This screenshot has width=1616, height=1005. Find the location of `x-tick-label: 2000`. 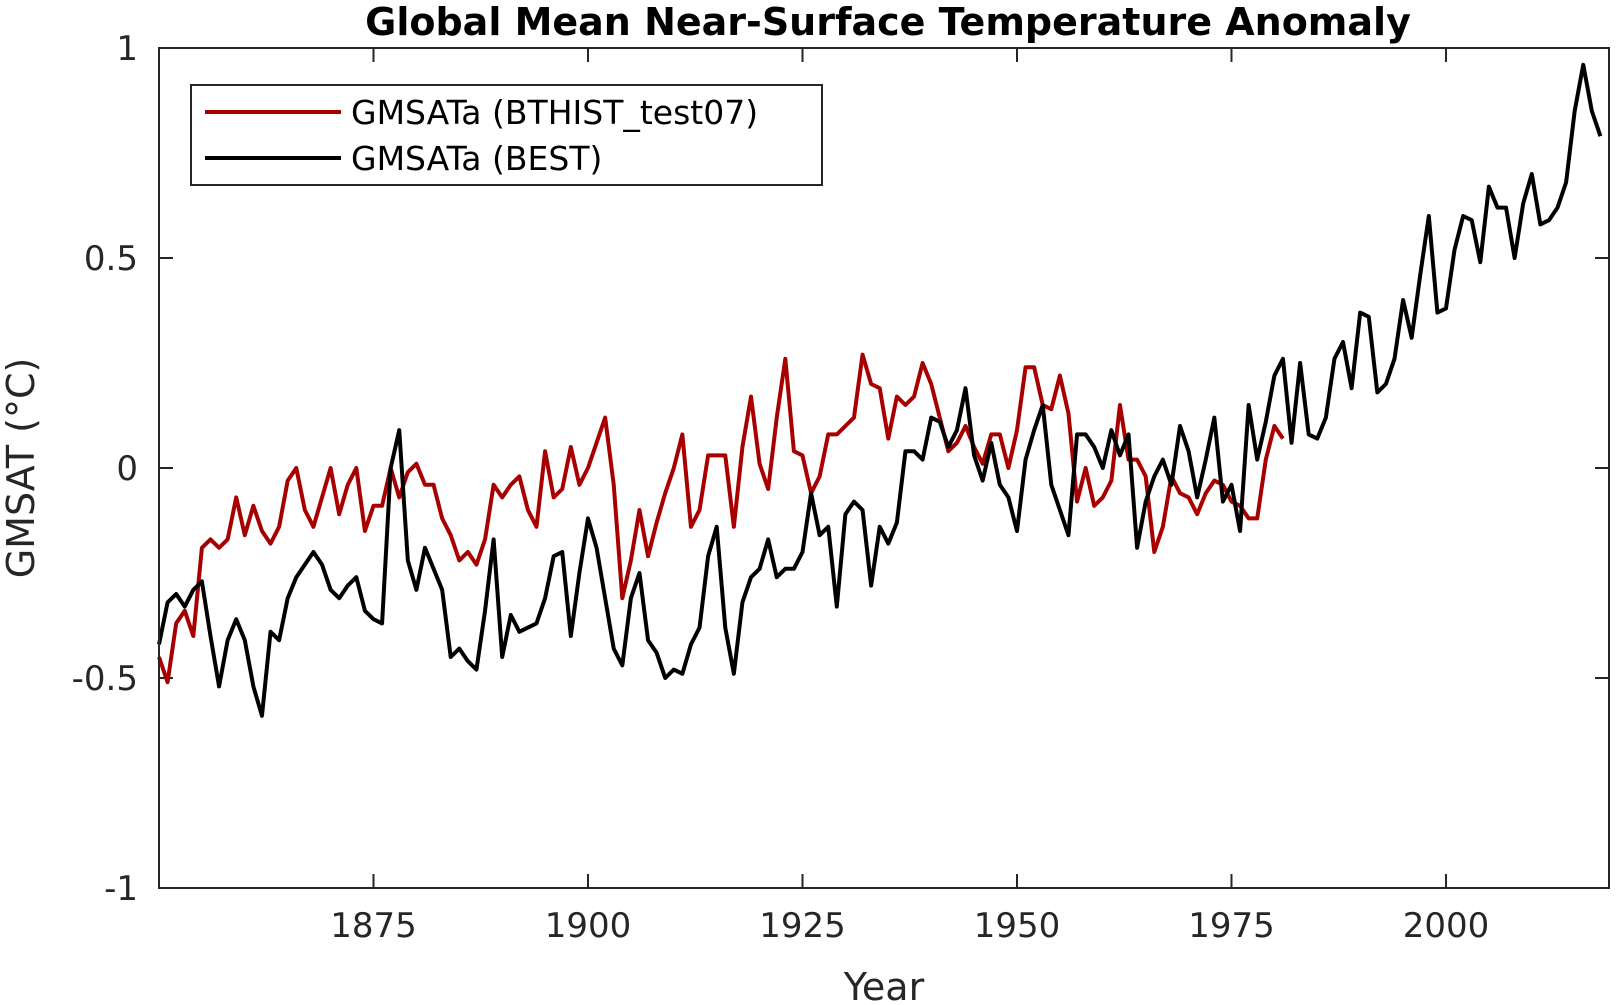

x-tick-label: 2000 is located at coordinates (1446, 926).